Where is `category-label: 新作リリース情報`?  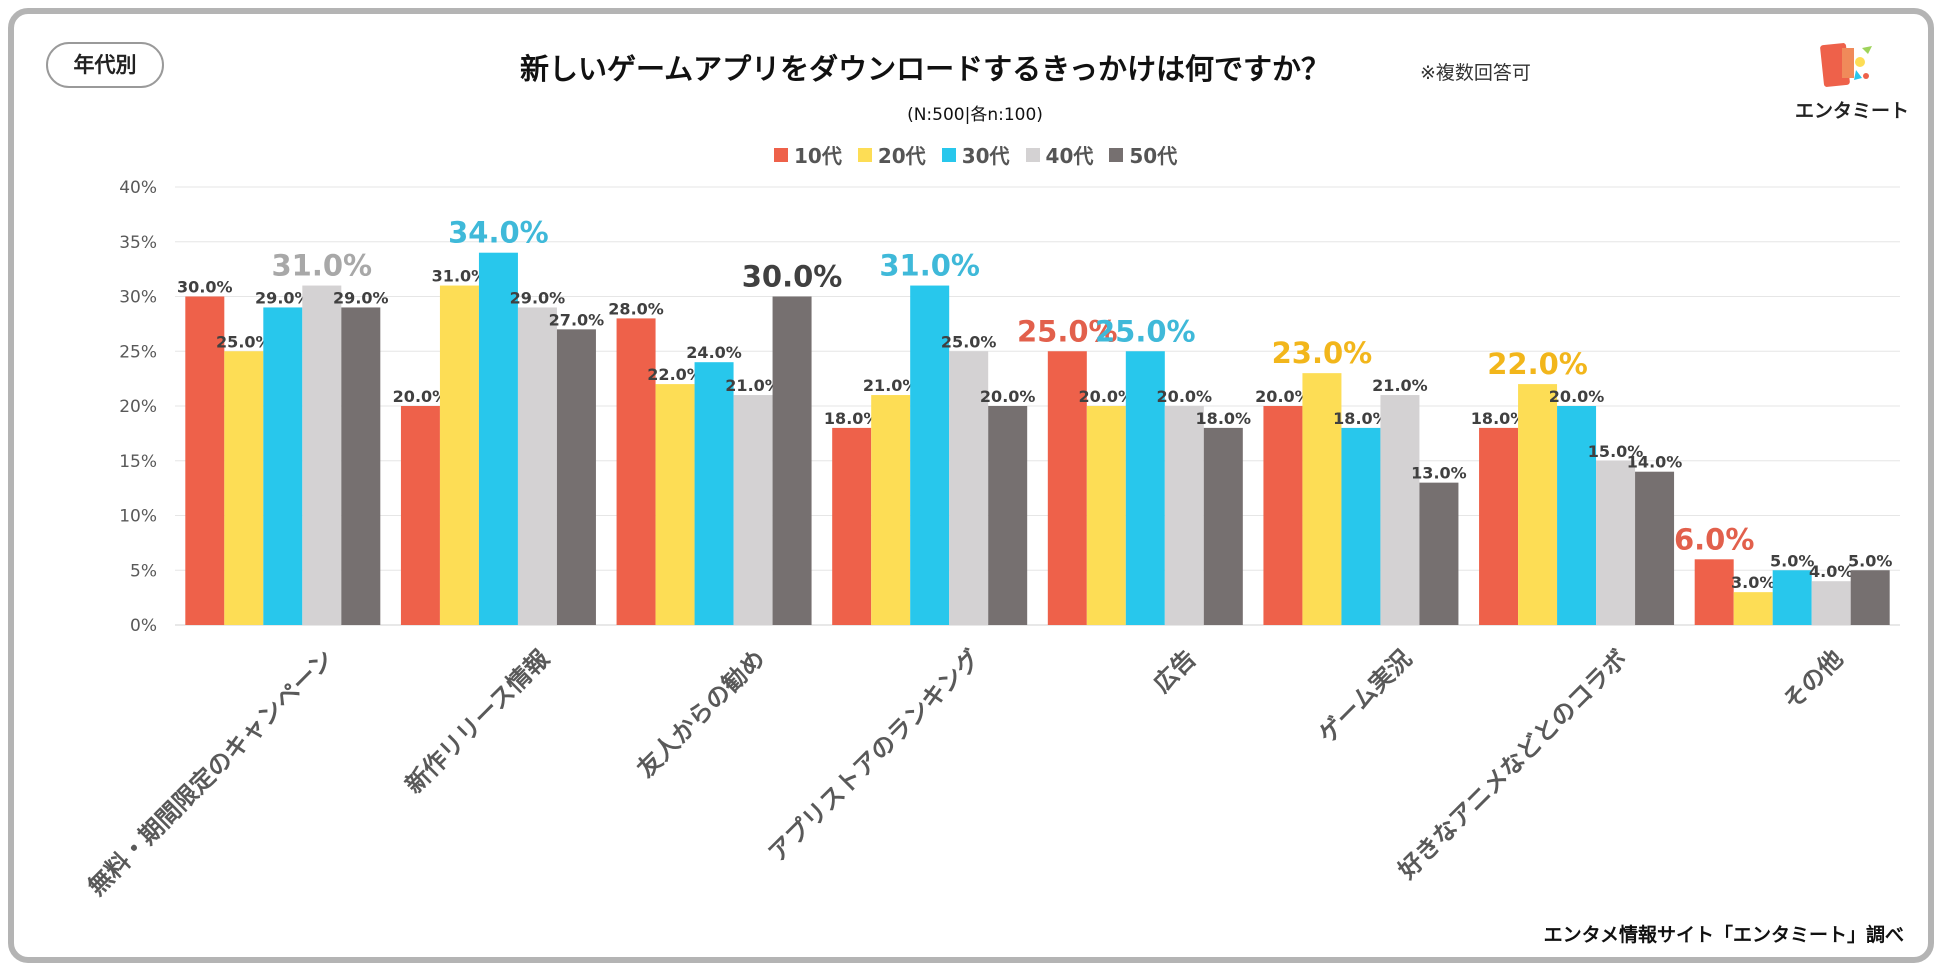 category-label: 新作リリース情報 is located at coordinates (477, 721).